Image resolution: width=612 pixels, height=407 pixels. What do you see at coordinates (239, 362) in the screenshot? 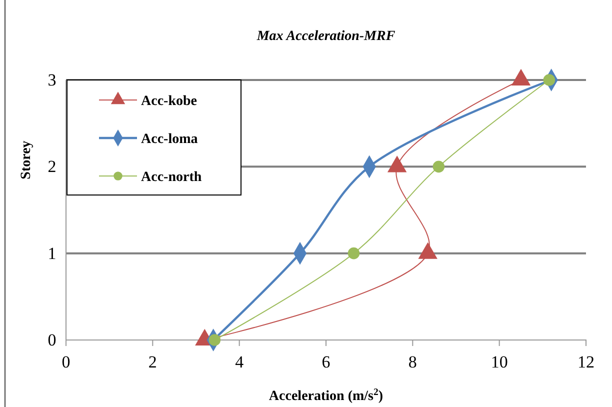
I see `x-tick-label: 4` at bounding box center [239, 362].